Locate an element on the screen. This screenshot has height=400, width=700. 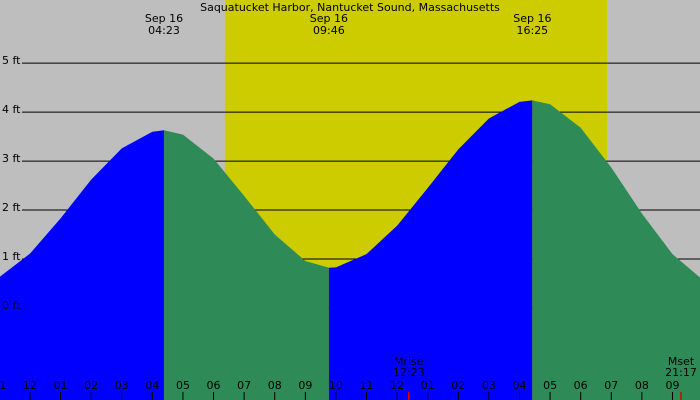
moon-time: 12:23 is located at coordinates (409, 372).